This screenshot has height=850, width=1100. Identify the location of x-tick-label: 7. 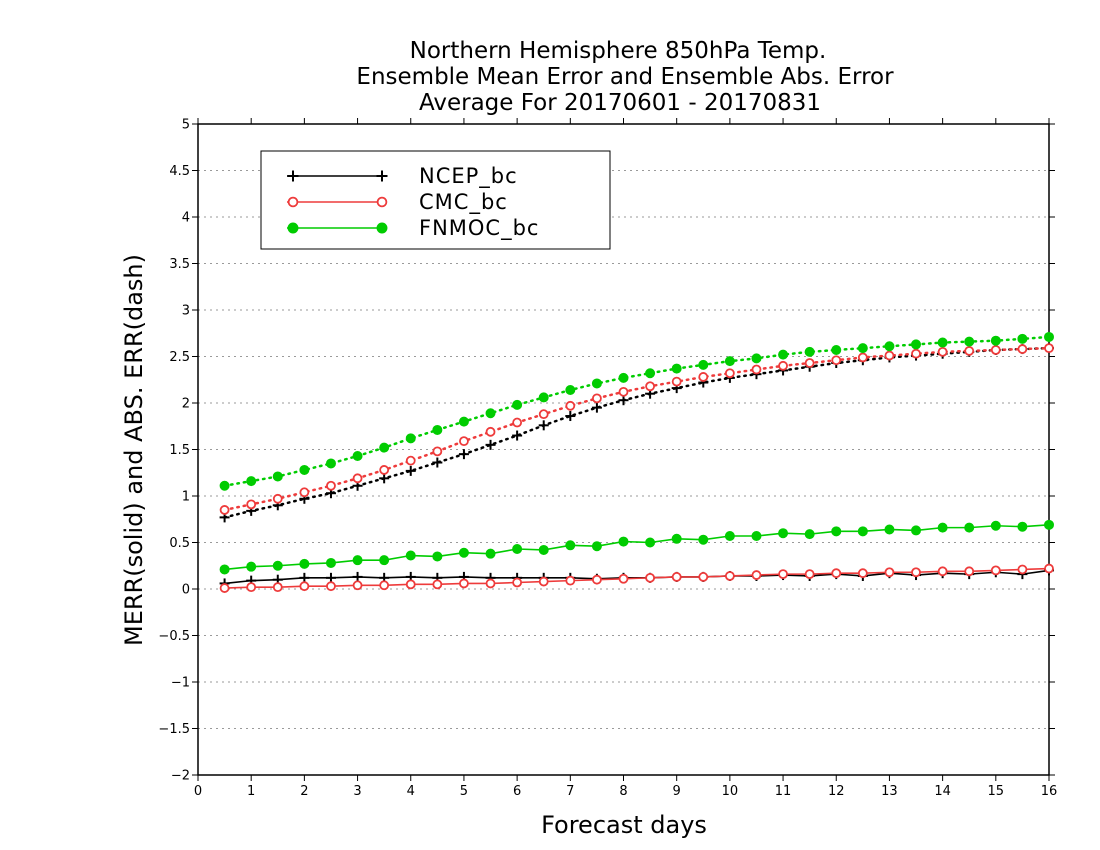
(570, 791).